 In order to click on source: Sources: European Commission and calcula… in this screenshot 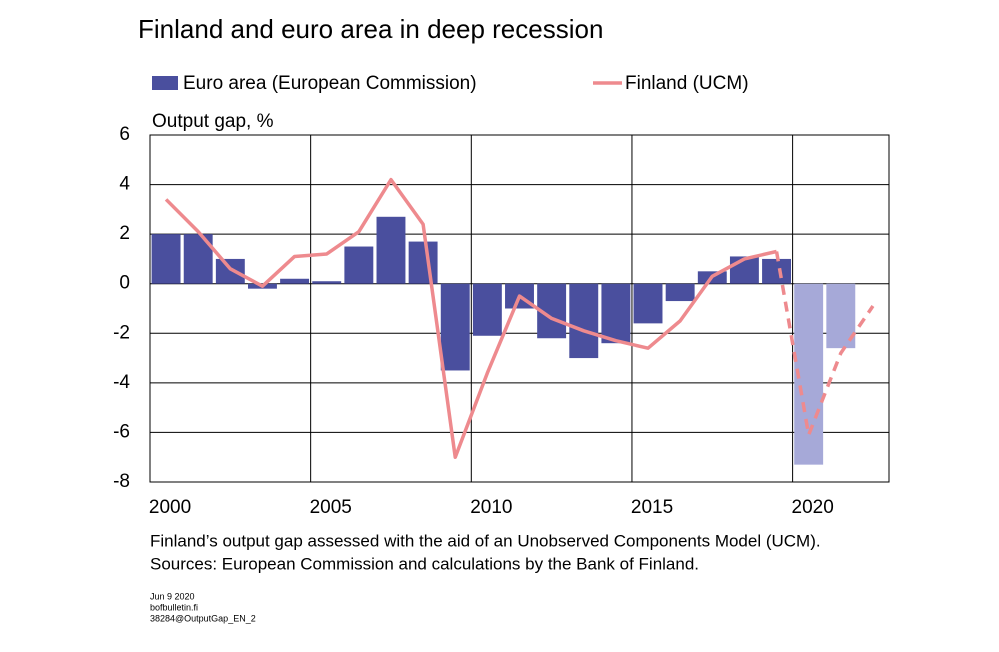, I will do `click(424, 563)`.